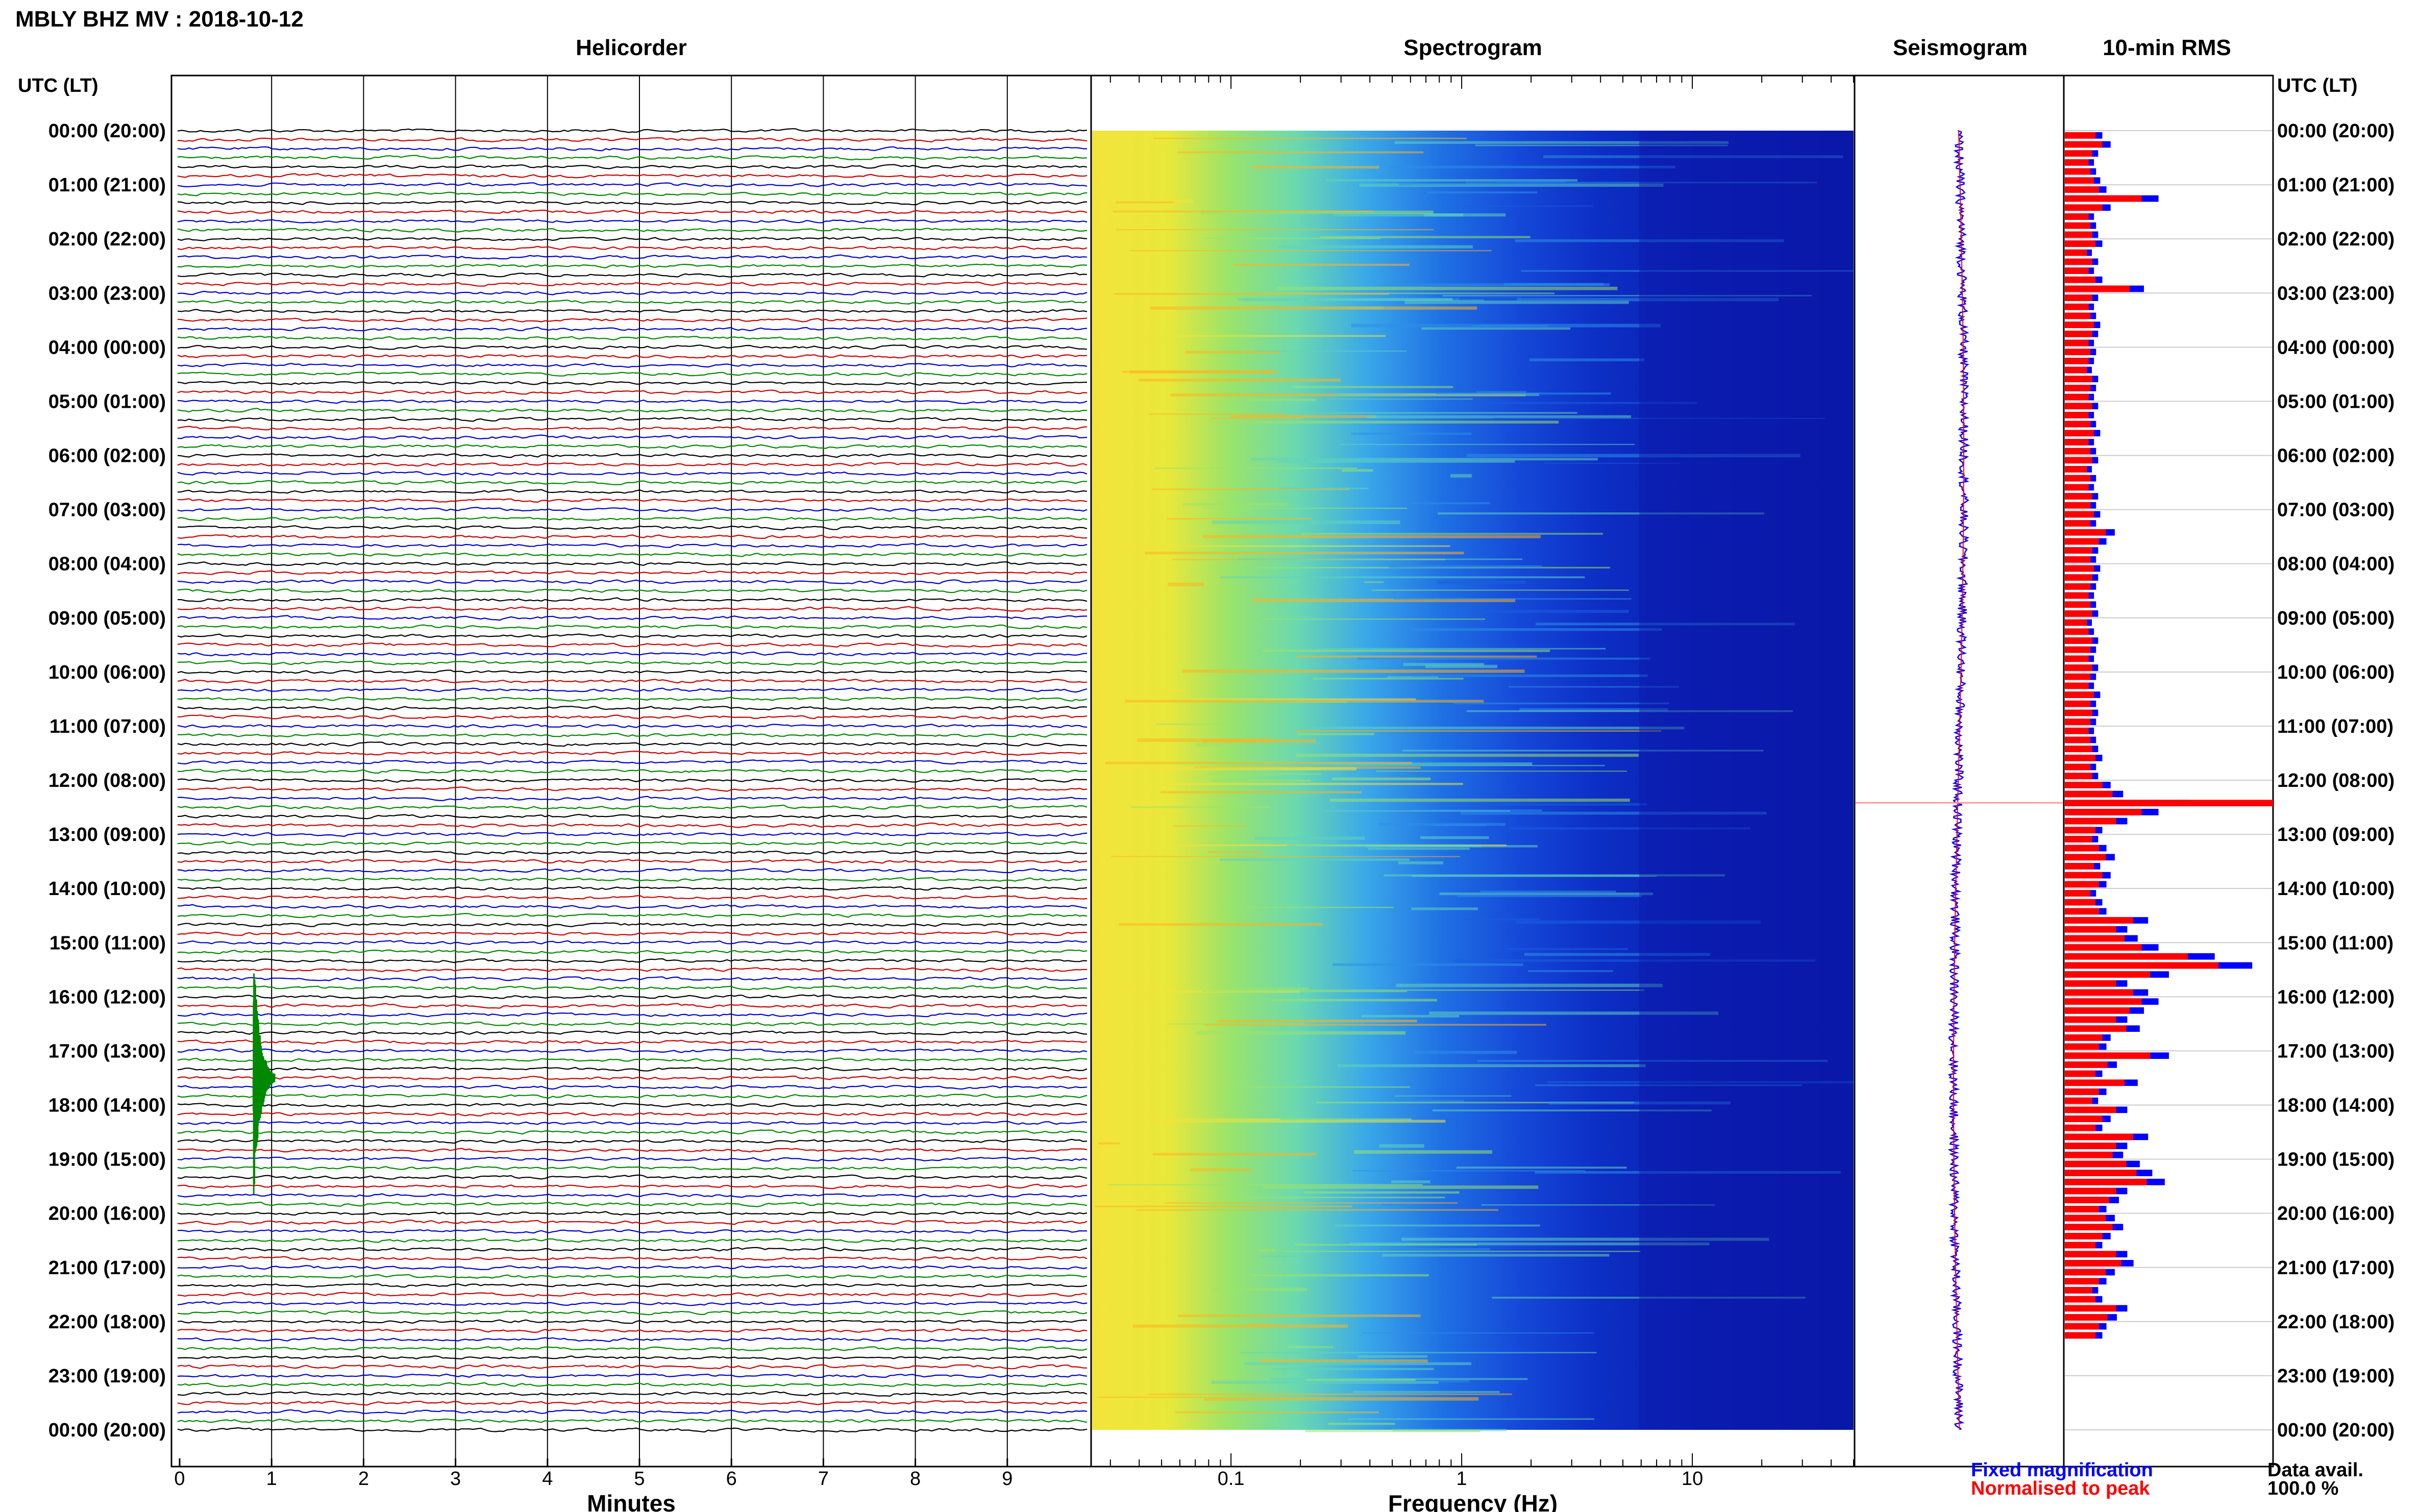 Image resolution: width=2419 pixels, height=1512 pixels. Describe the element at coordinates (159, 19) in the screenshot. I see `page-title: MBLY BHZ MV : 2018-10-12` at that location.